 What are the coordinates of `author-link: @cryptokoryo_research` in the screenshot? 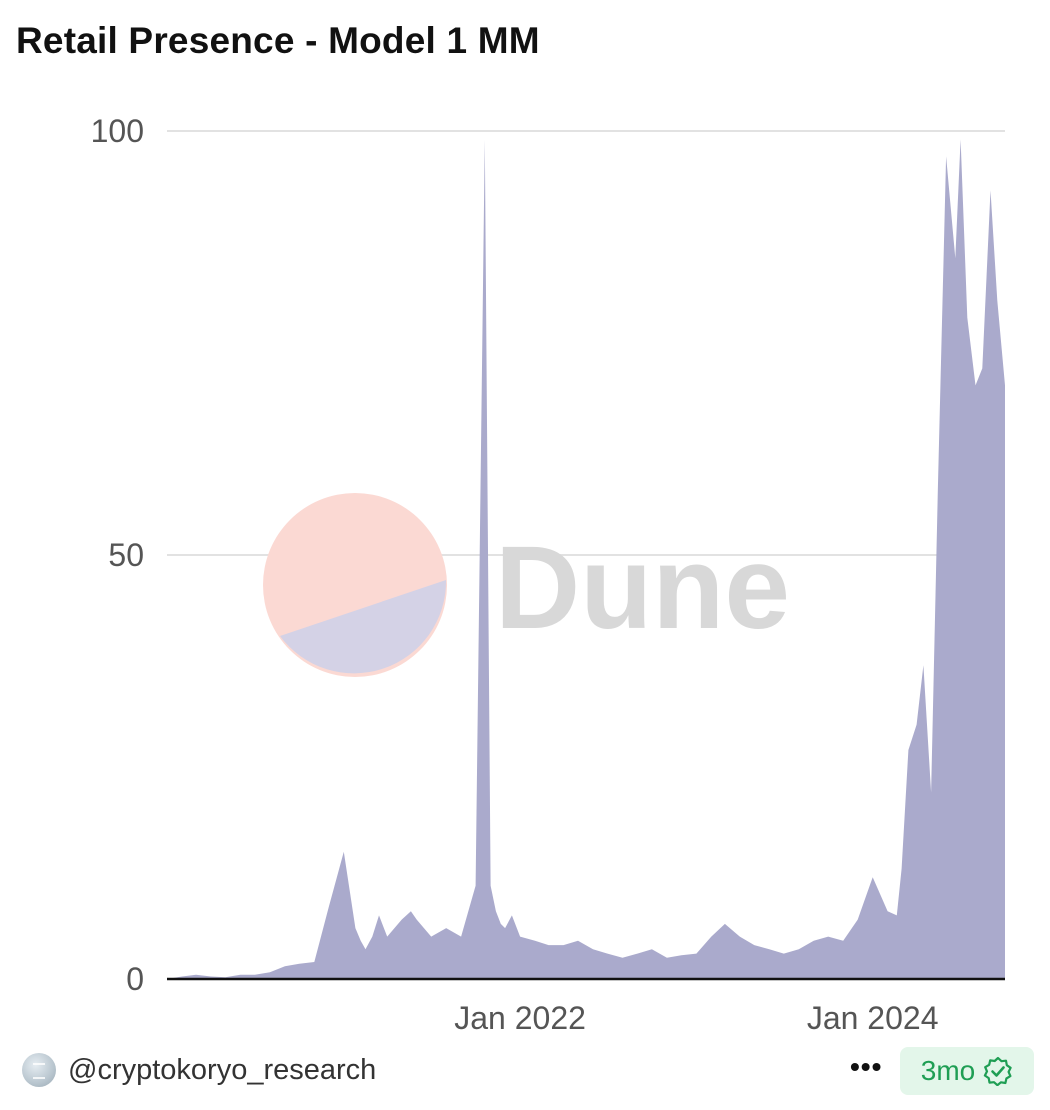 It's located at (199, 1070).